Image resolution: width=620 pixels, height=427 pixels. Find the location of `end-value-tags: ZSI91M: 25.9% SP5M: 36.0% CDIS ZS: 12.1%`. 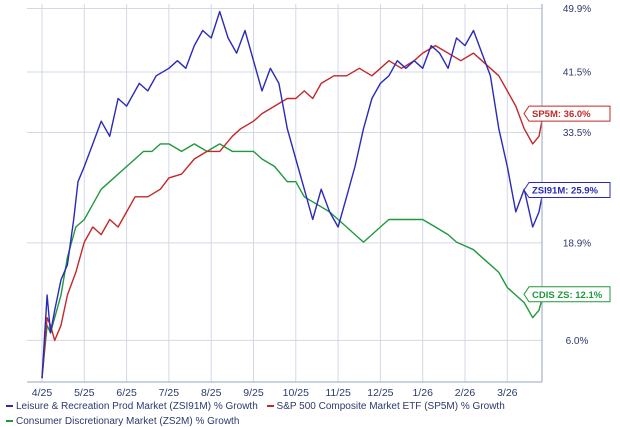

end-value-tags: ZSI91M: 25.9% SP5M: 36.0% CDIS ZS: 12.1% is located at coordinates (567, 204).